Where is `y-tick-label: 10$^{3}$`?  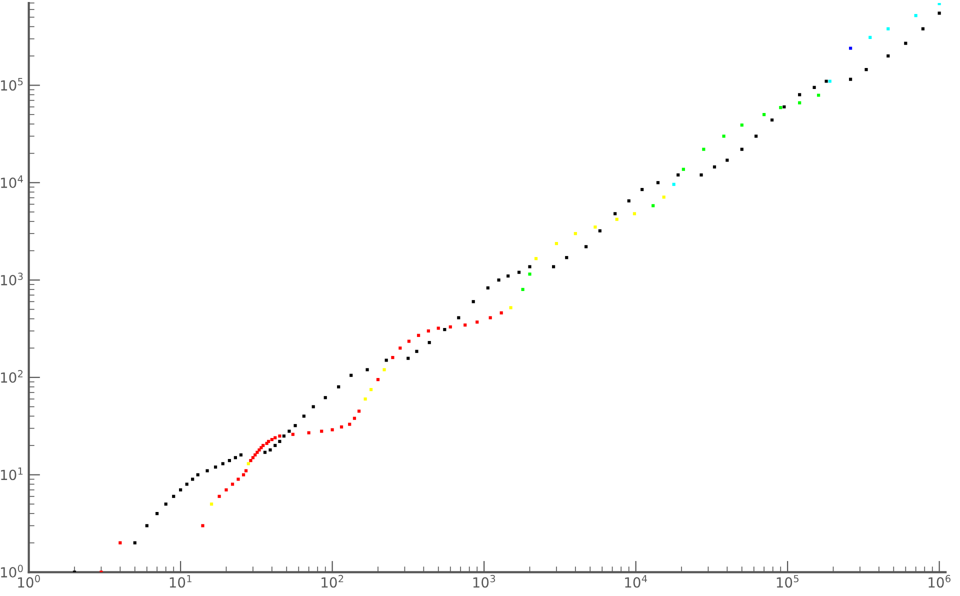 y-tick-label: 10$^{3}$ is located at coordinates (12, 279).